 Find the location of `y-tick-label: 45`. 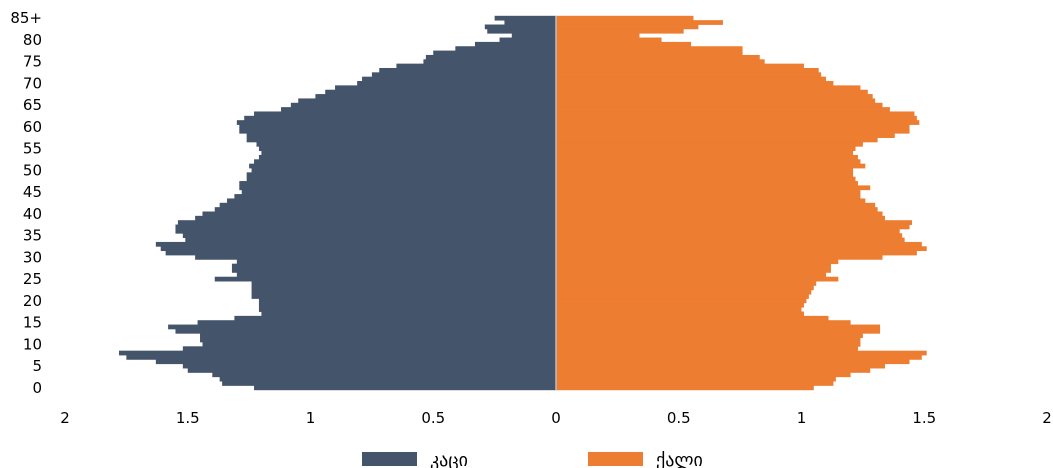

y-tick-label: 45 is located at coordinates (32, 192).